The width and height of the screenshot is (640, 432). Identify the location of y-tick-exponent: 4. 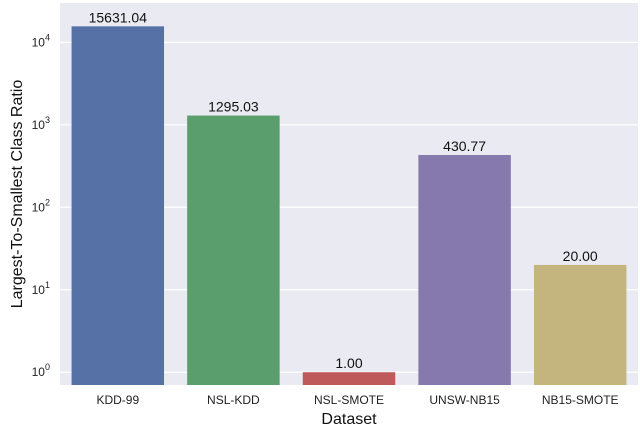
(47, 37).